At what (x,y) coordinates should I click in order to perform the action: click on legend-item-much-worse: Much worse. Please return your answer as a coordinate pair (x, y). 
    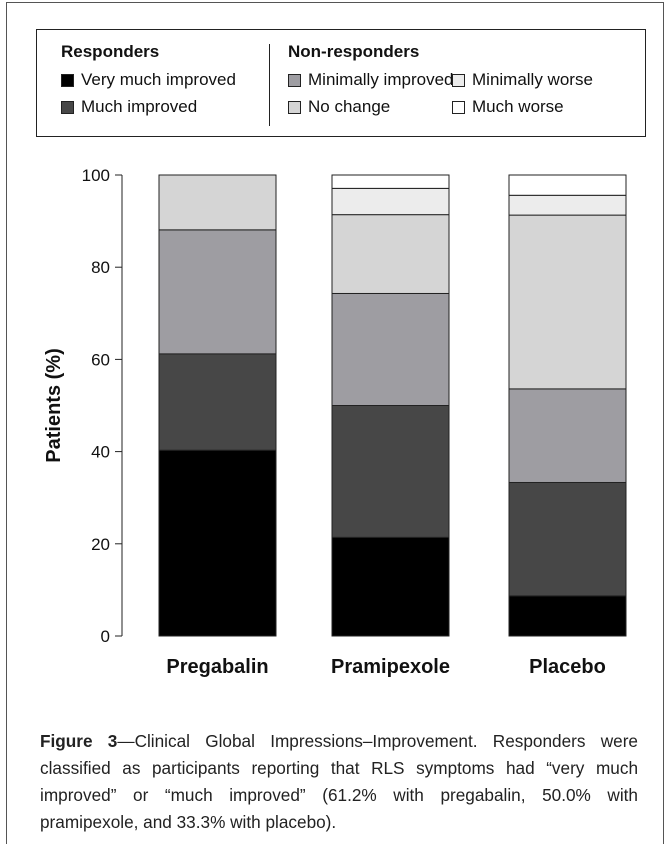
    Looking at the image, I should click on (508, 107).